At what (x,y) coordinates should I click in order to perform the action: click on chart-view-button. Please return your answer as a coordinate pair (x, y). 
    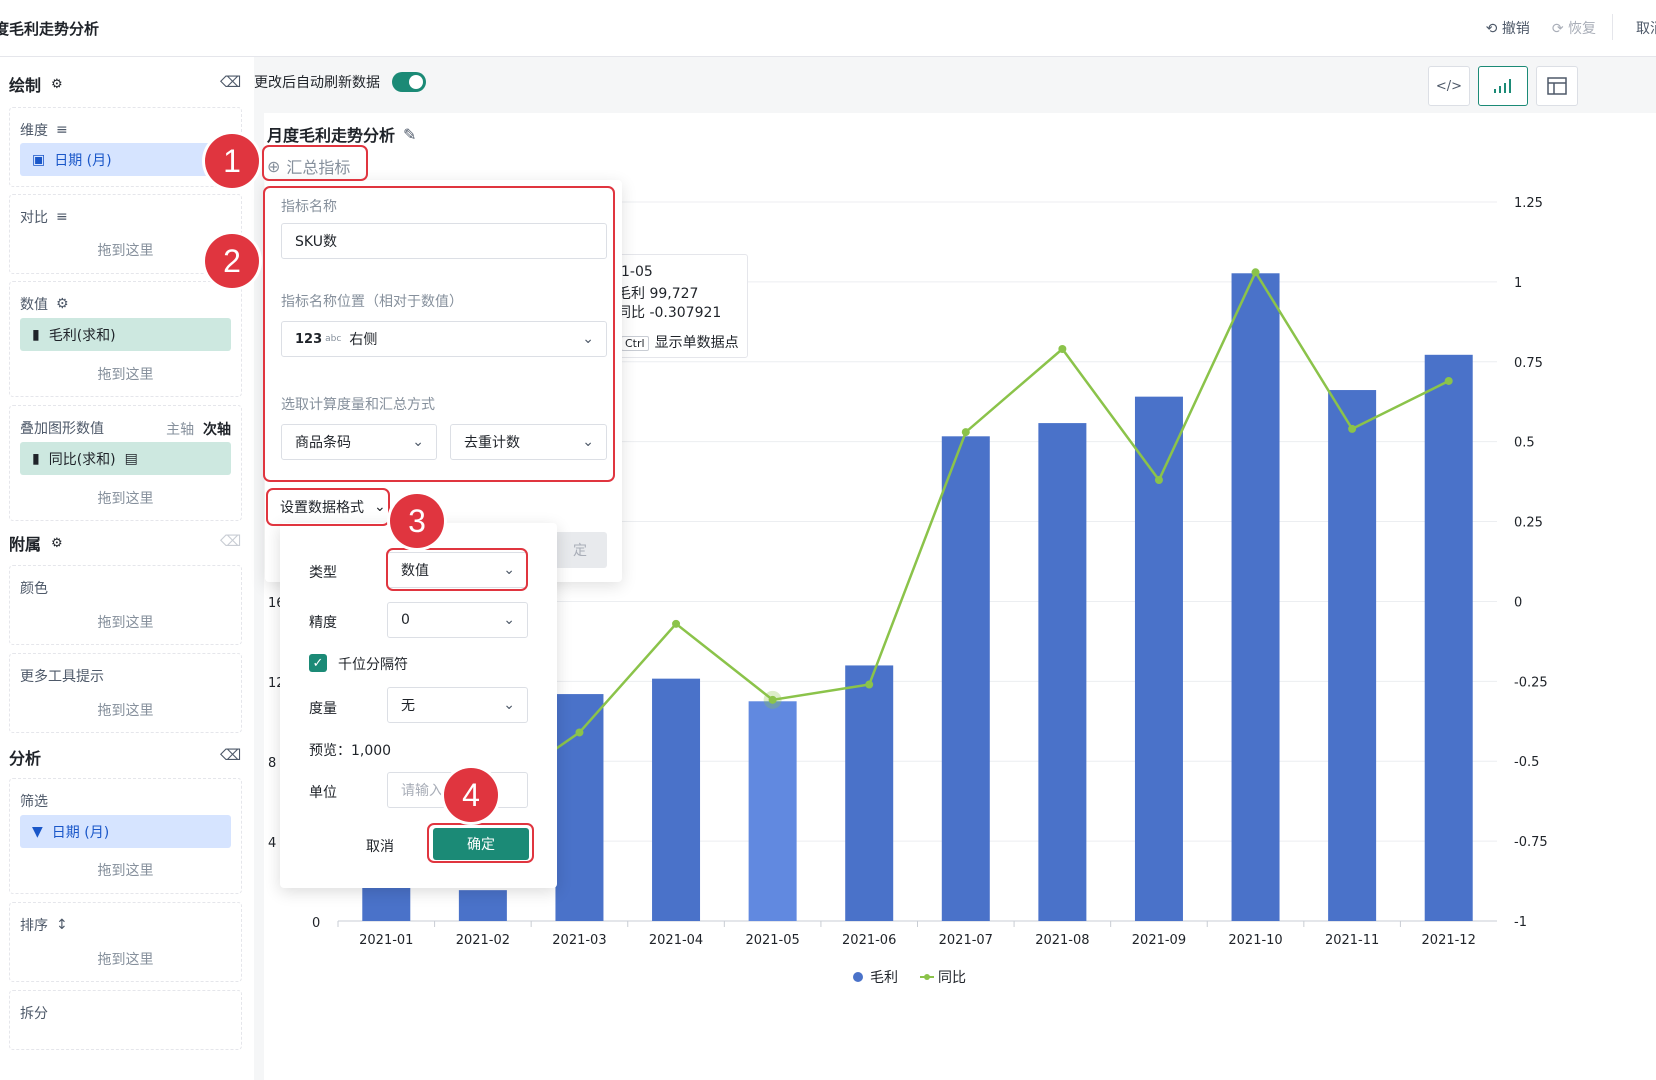
    Looking at the image, I should click on (1503, 86).